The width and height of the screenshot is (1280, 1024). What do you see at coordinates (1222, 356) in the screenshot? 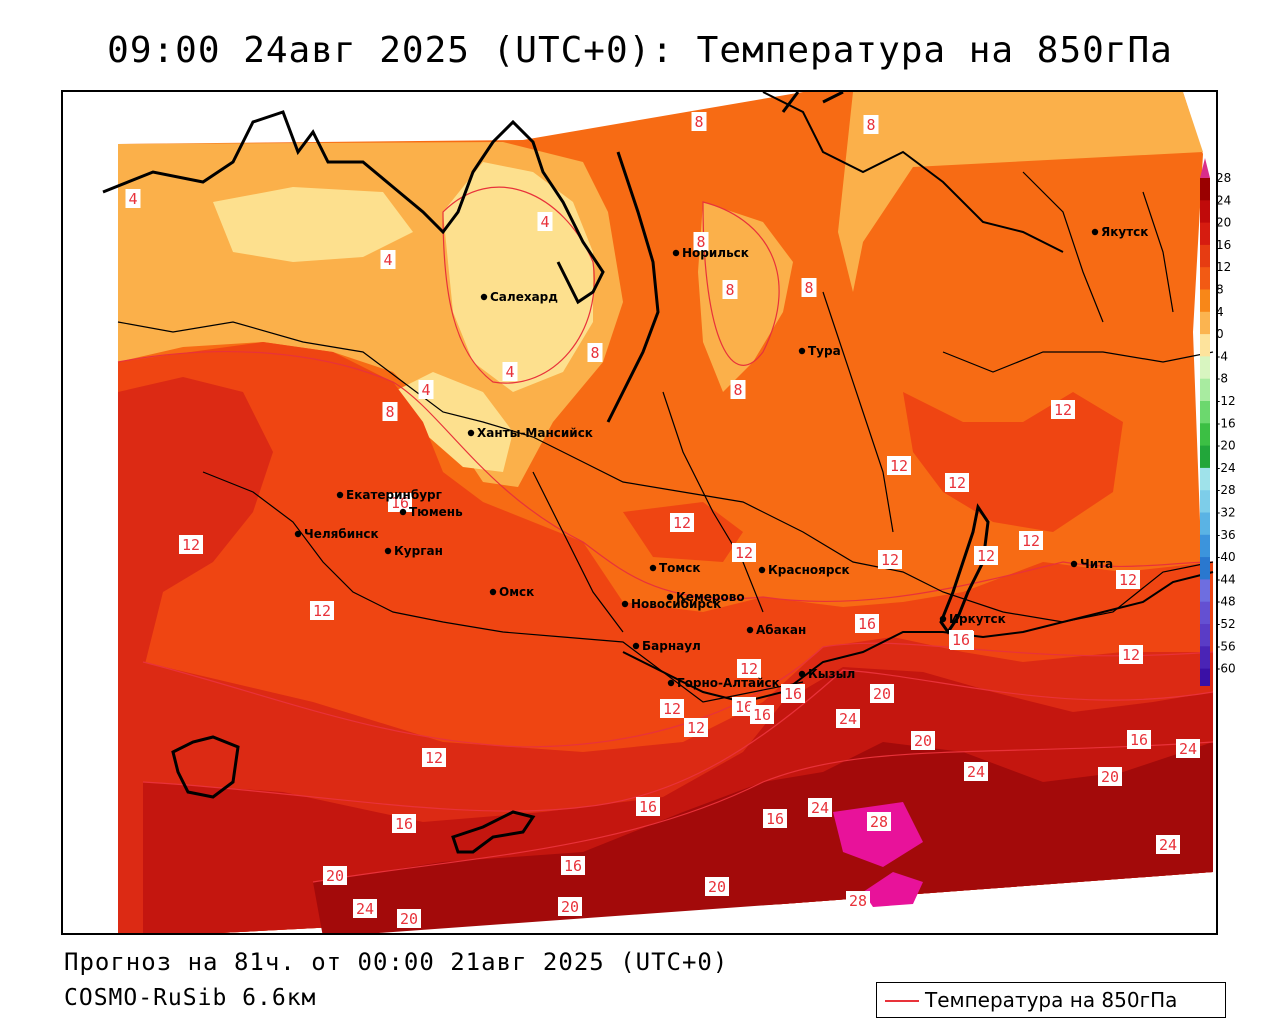
I see `colorbar-tick-label: -4` at bounding box center [1222, 356].